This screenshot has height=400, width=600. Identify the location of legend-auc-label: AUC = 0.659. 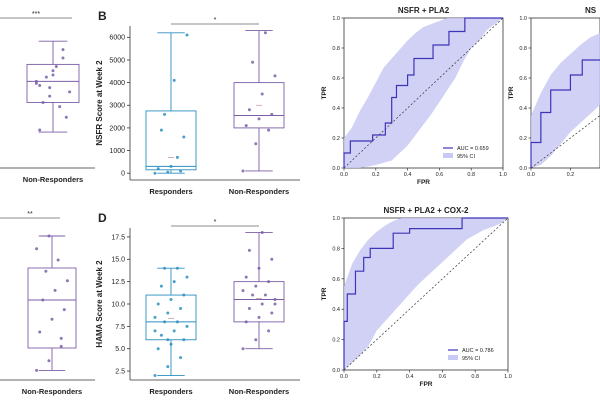
(473, 149).